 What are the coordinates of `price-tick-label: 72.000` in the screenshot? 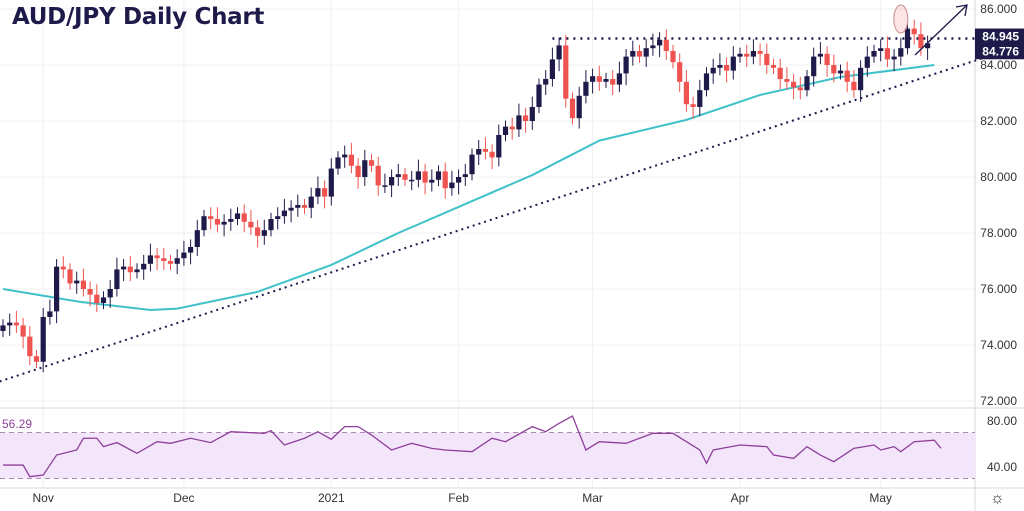 It's located at (998, 401).